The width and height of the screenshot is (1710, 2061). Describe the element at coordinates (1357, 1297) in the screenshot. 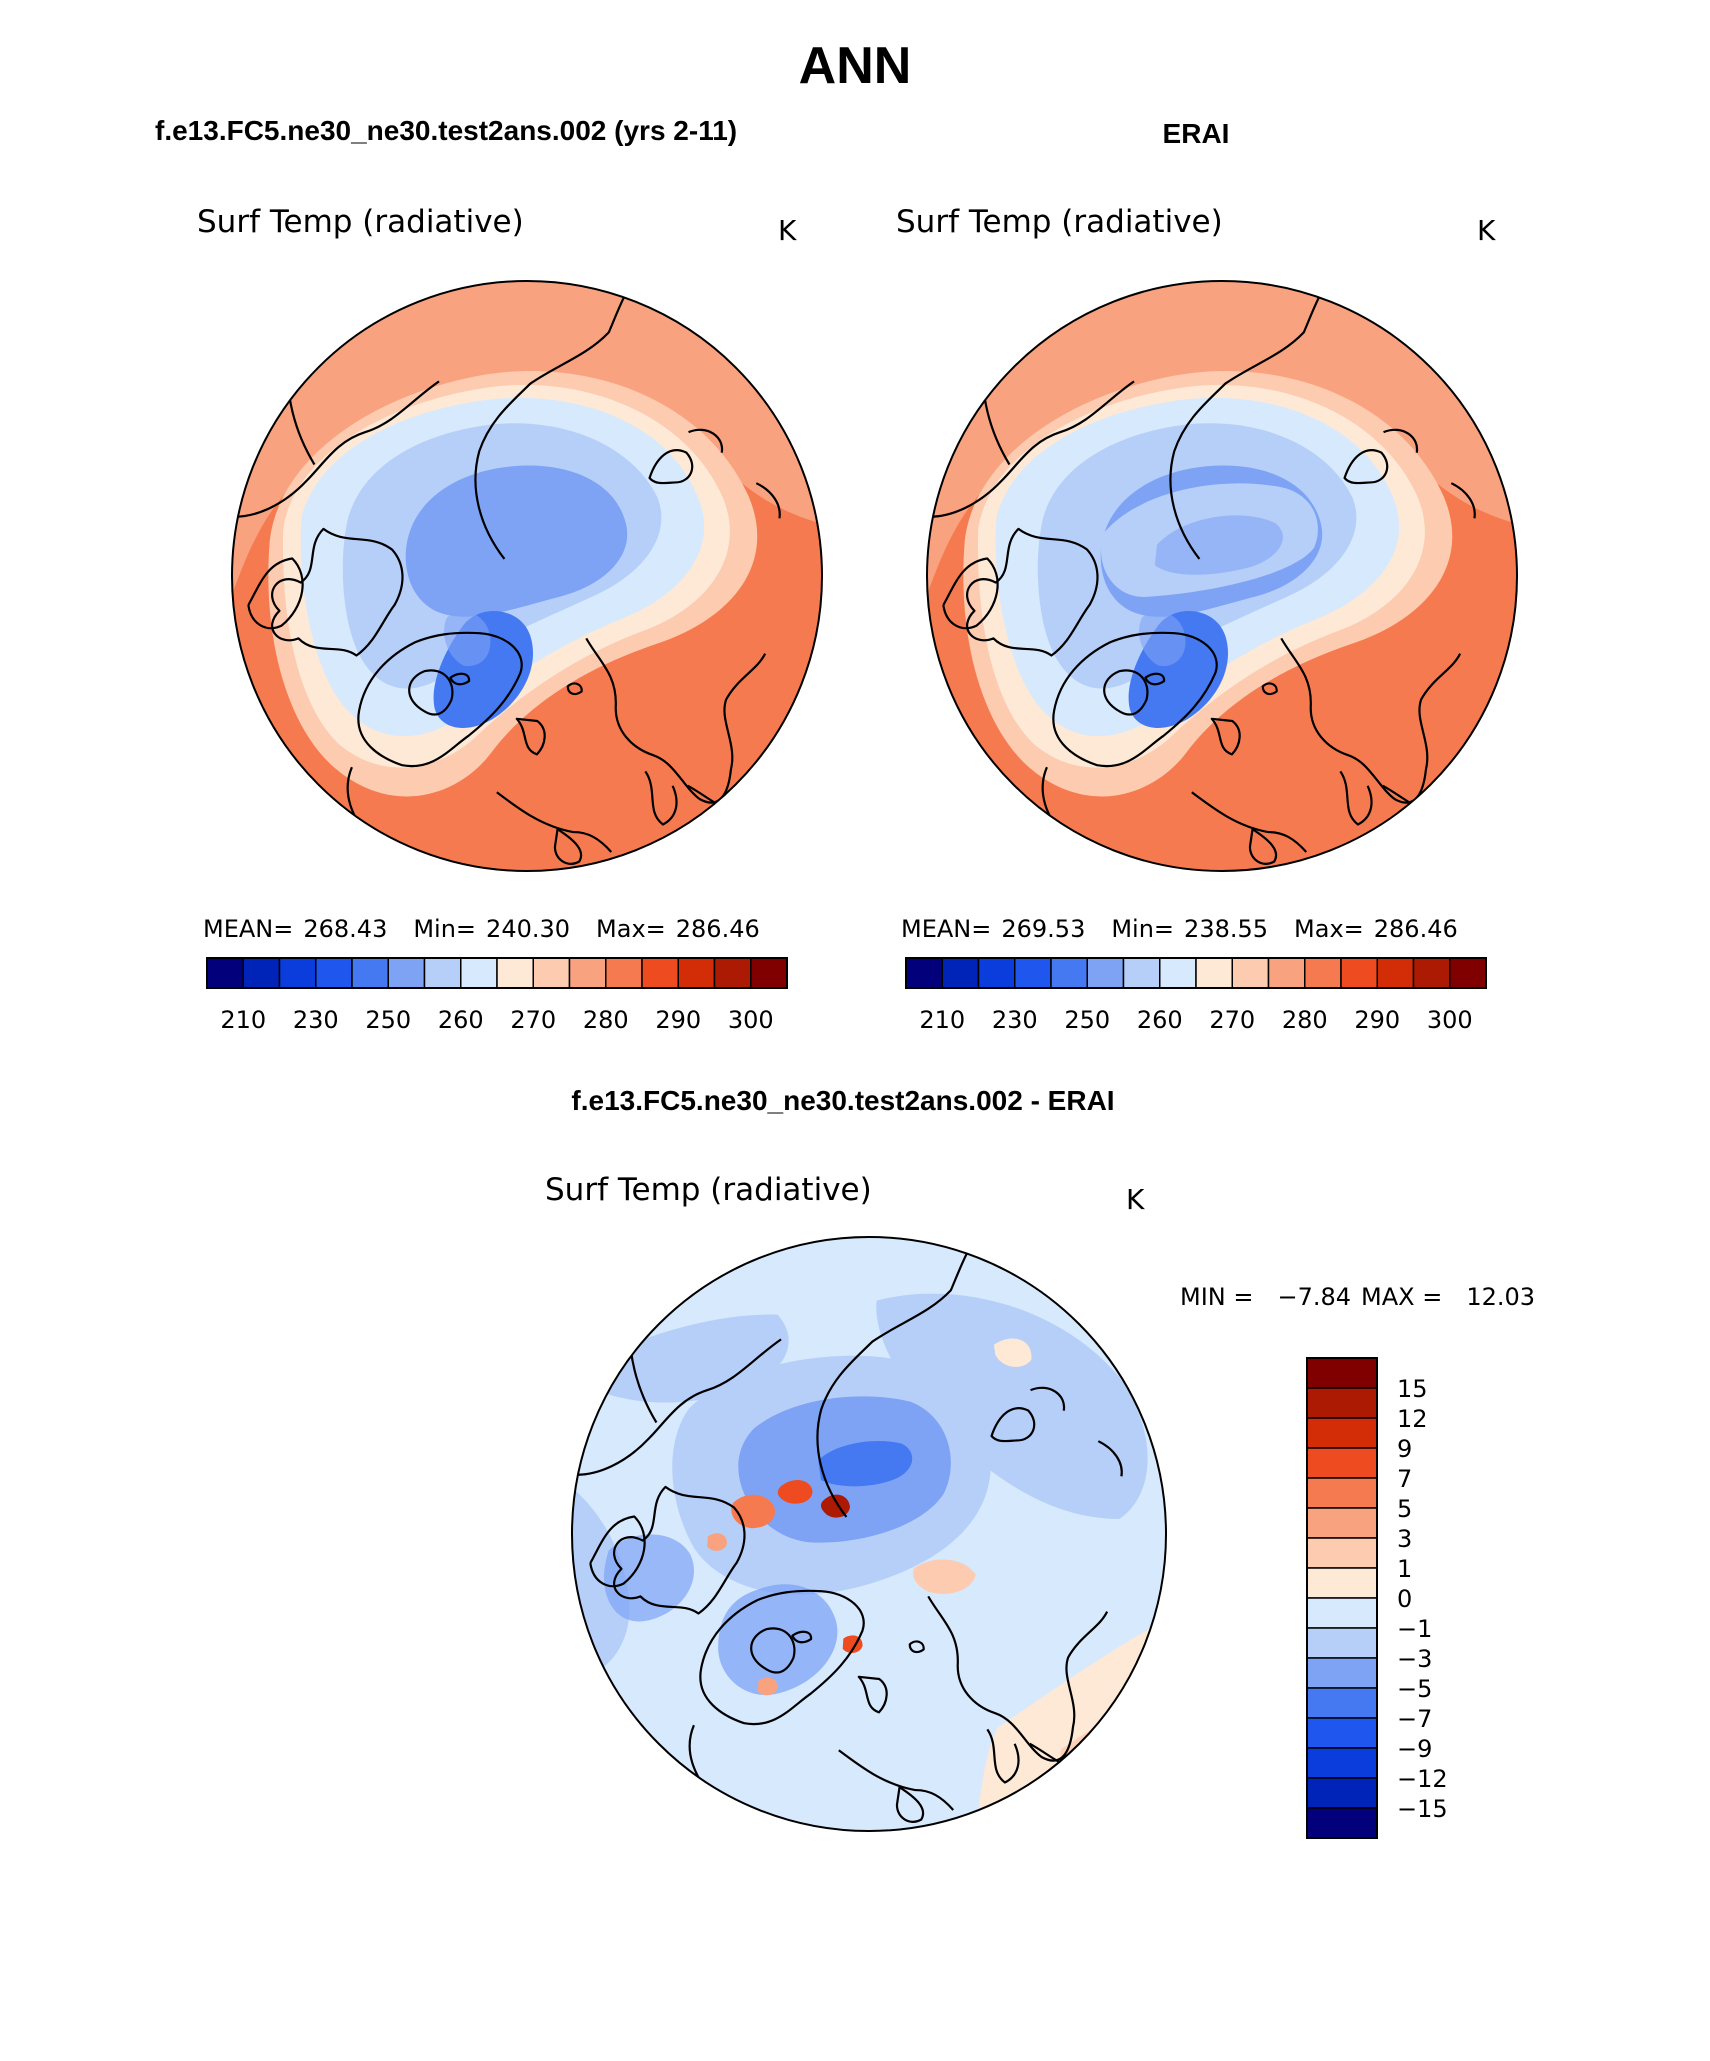

I see `panel-diff-stats: MIN = −7.84 MAX = 12.03` at that location.